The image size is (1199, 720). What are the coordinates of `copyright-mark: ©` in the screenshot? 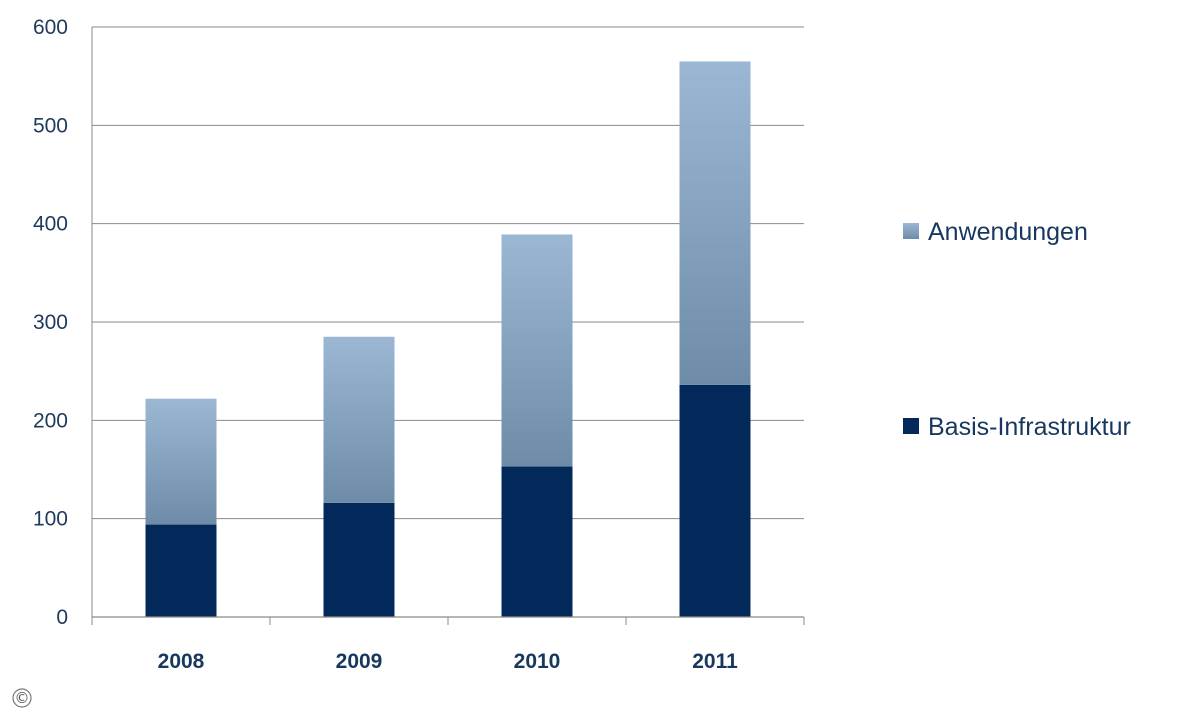 It's located at (22, 698).